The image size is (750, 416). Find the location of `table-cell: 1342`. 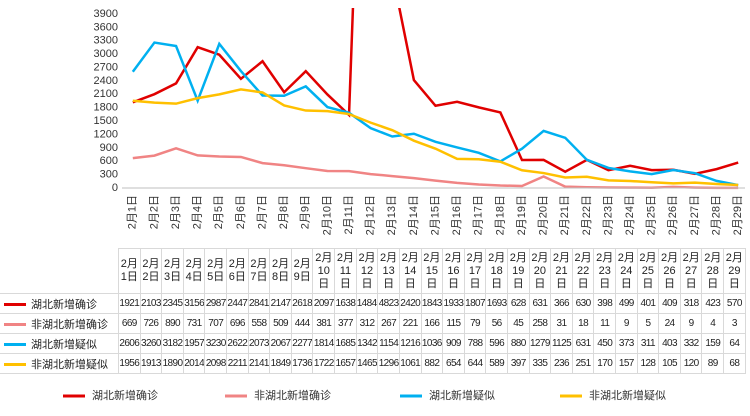

table-cell: 1342 is located at coordinates (367, 343).